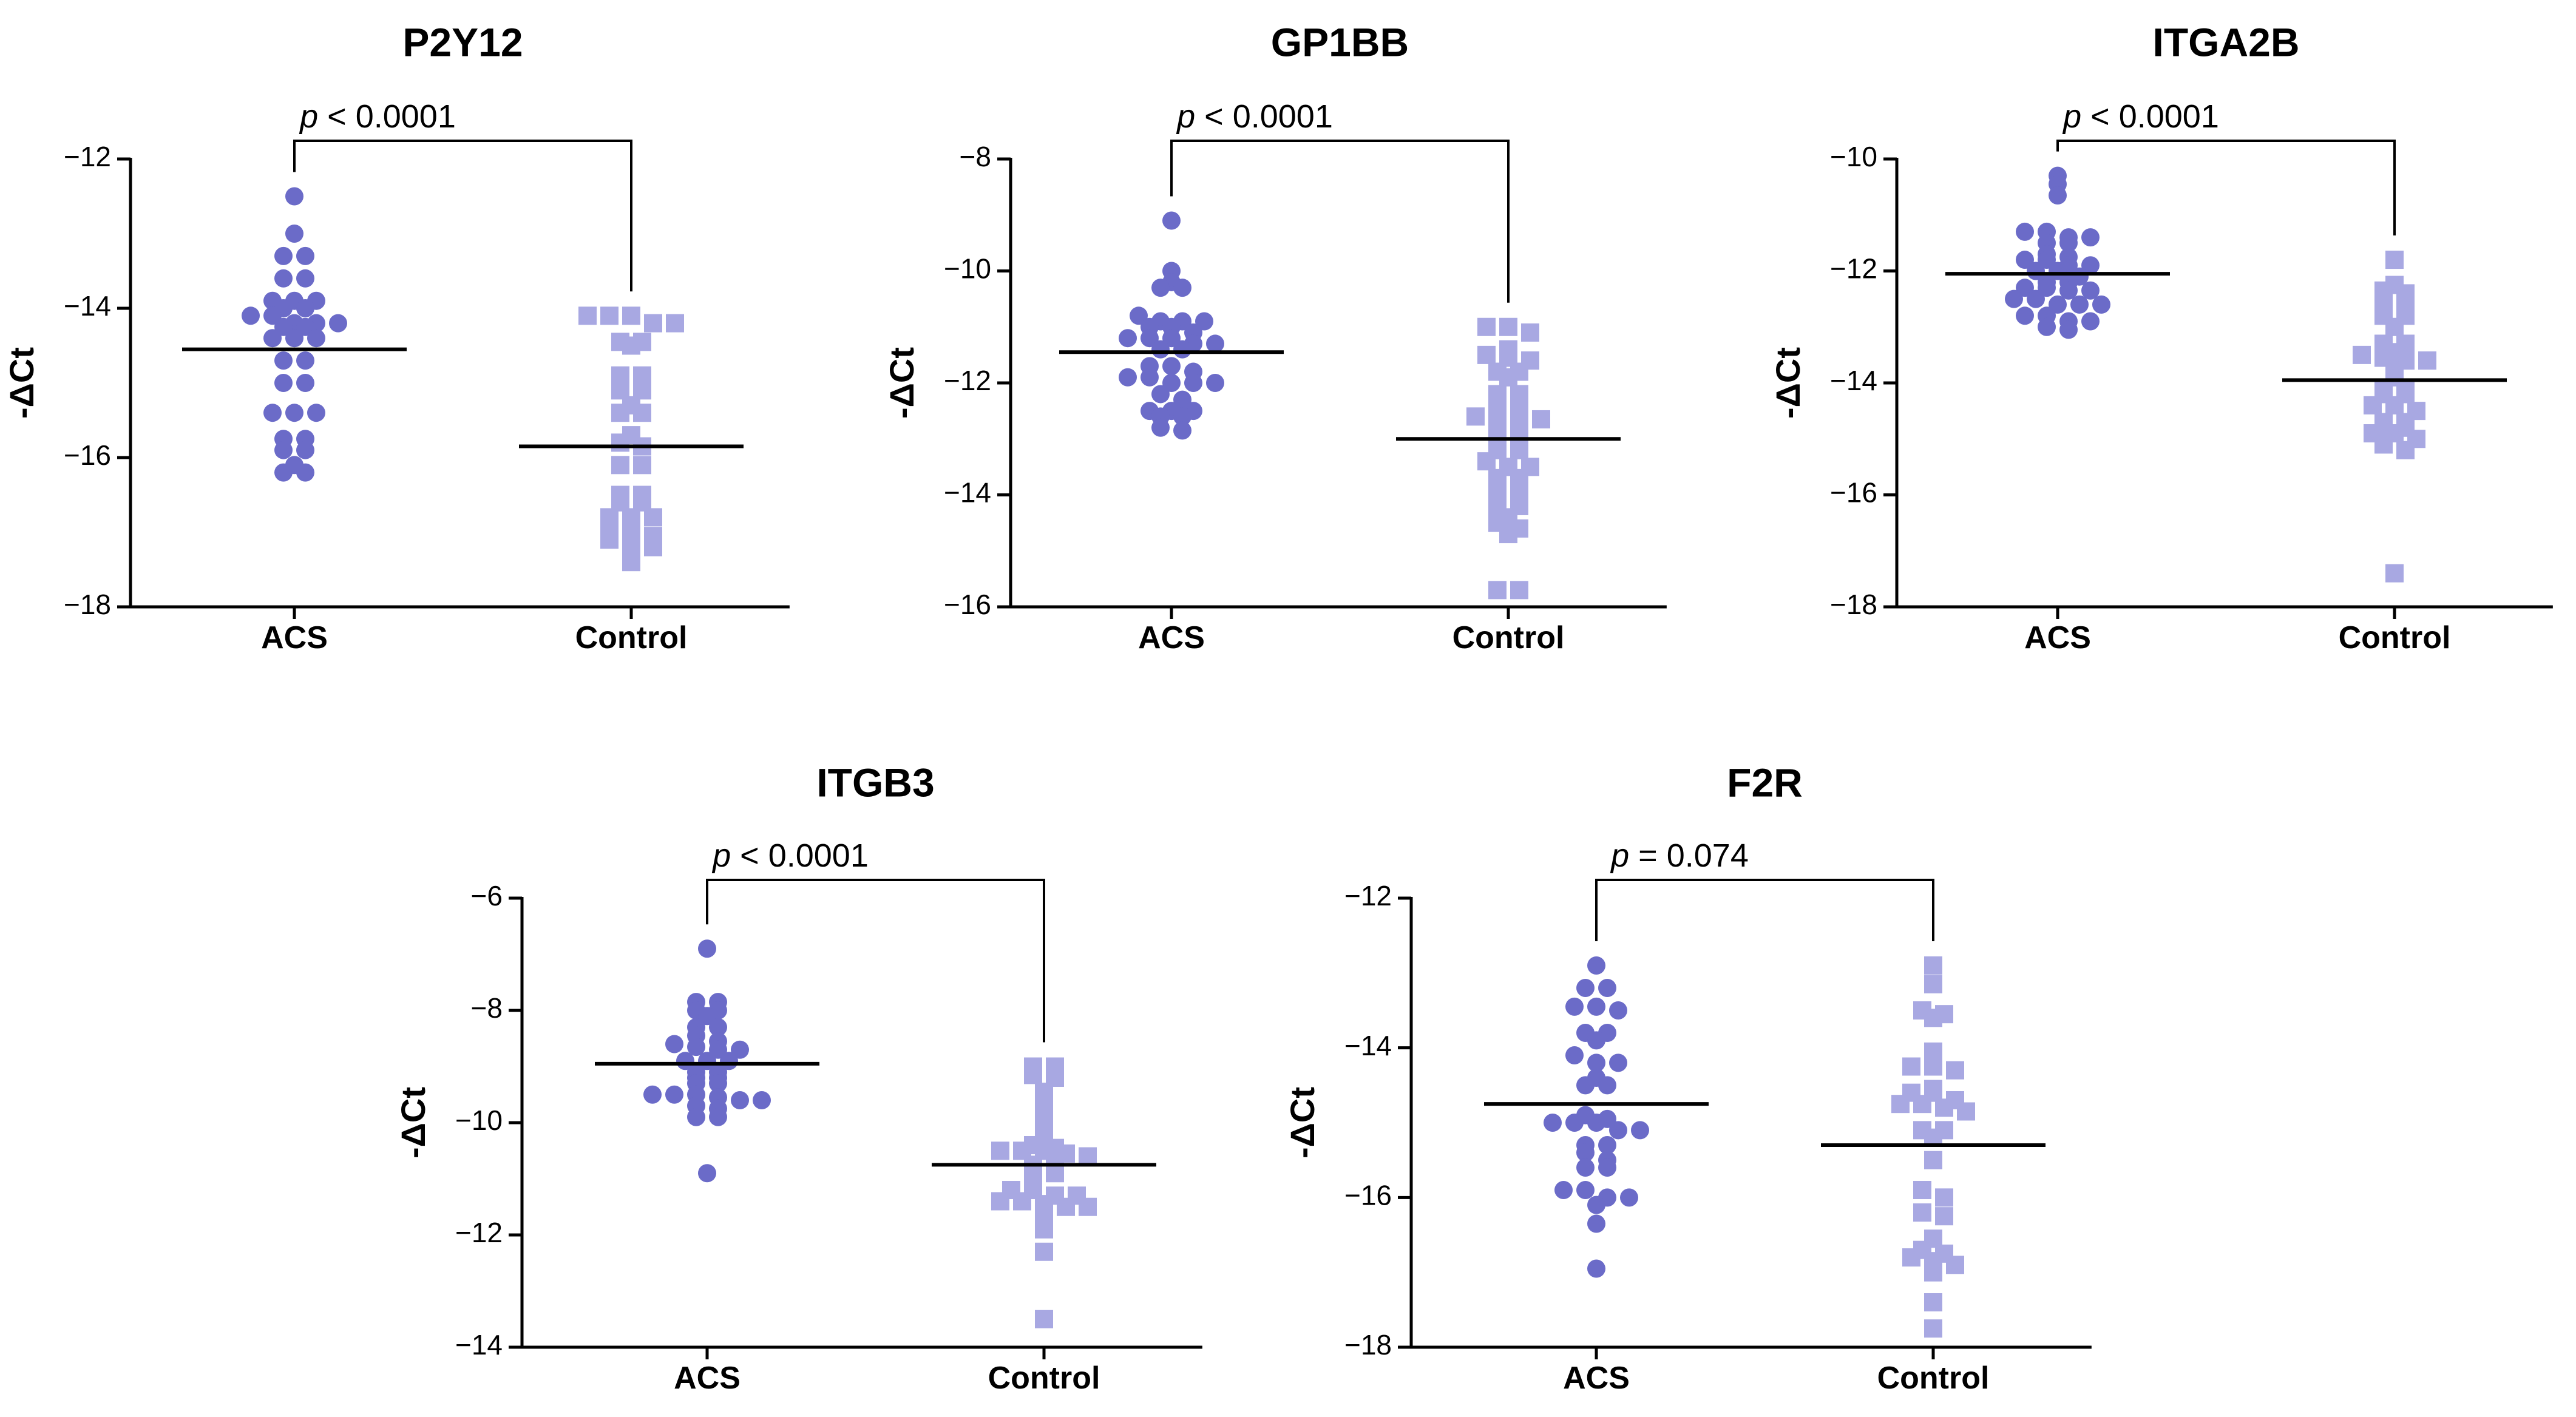 Image resolution: width=2576 pixels, height=1417 pixels. What do you see at coordinates (1680, 855) in the screenshot?
I see `p-value-label: p = 0.074` at bounding box center [1680, 855].